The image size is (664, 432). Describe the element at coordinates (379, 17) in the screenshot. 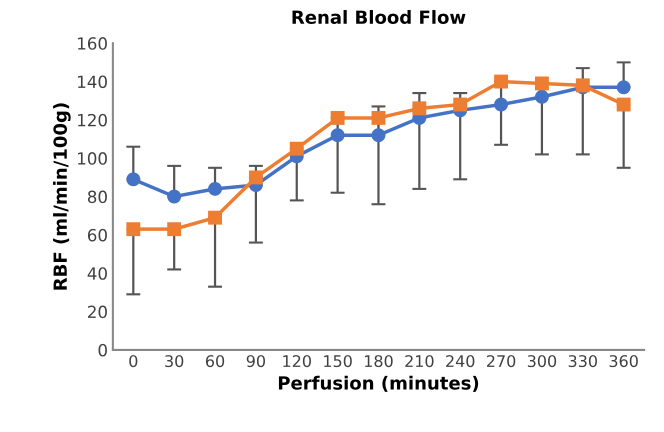

I see `chart-title: Renal Blood Flow` at that location.